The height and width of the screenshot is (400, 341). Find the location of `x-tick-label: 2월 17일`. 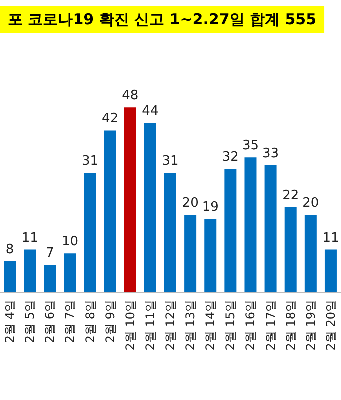

x-tick-label: 2월 17일 is located at coordinates (271, 325).